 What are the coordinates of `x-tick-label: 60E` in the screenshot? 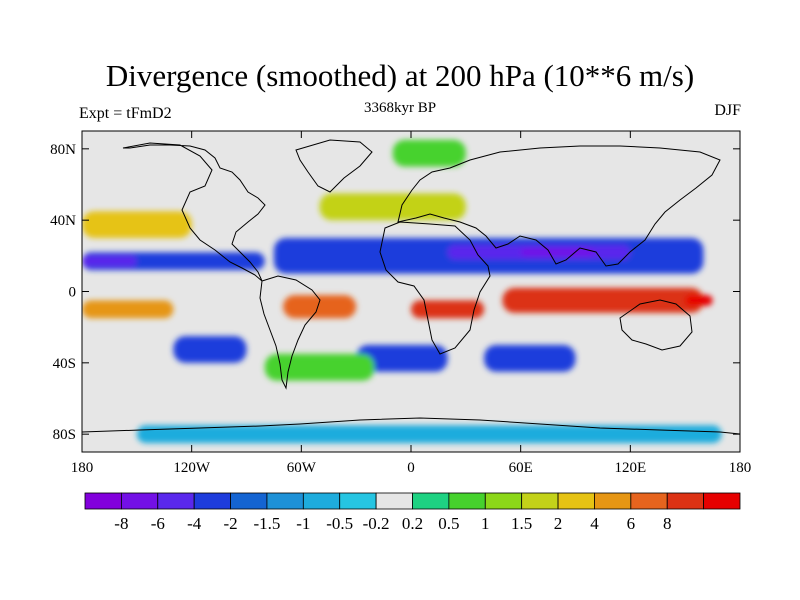 It's located at (521, 468).